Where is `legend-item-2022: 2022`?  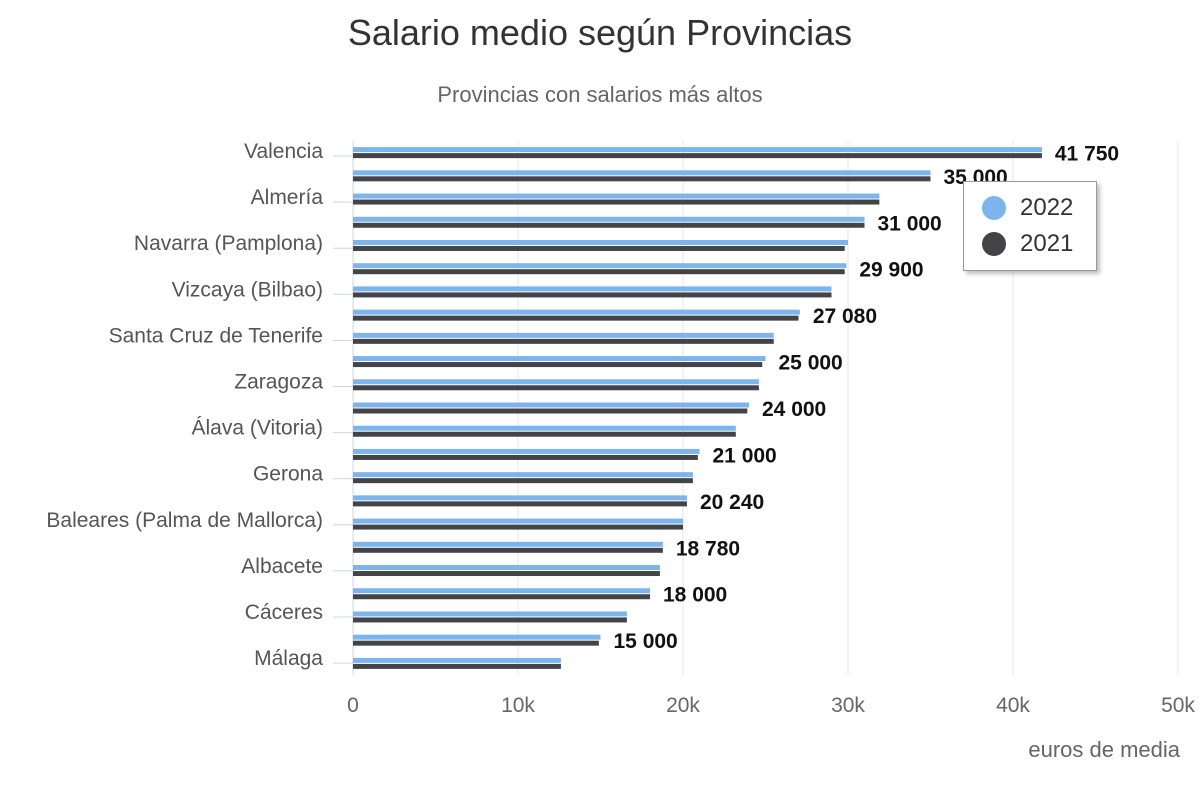 legend-item-2022: 2022 is located at coordinates (1027, 208).